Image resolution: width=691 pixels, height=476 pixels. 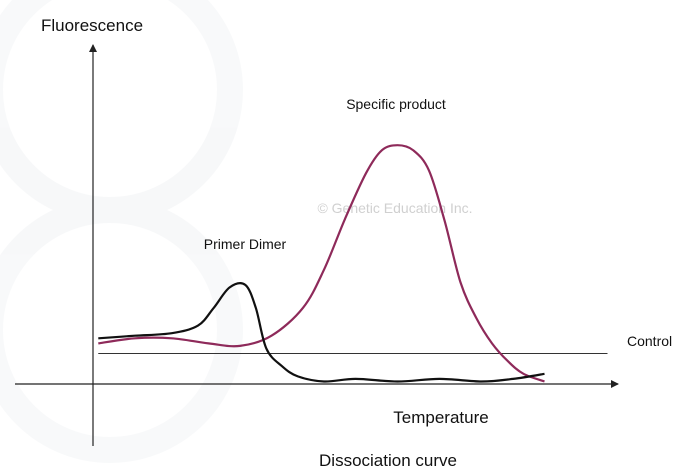 I want to click on series-line-primer-dimer, so click(x=321, y=332).